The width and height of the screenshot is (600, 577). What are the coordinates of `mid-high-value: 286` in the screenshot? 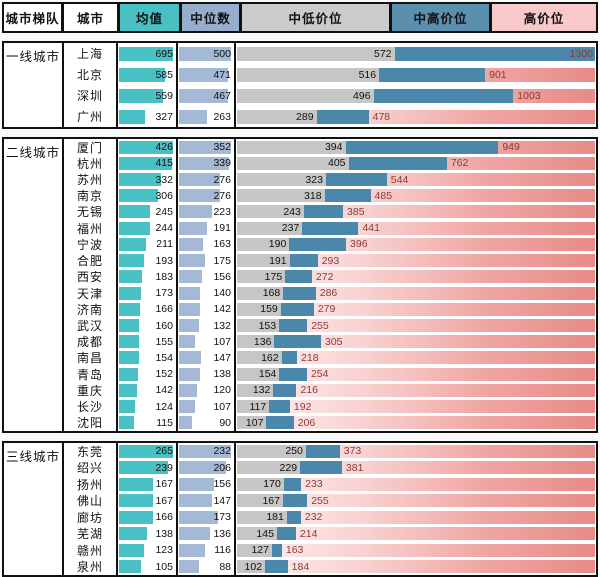 It's located at (328, 293).